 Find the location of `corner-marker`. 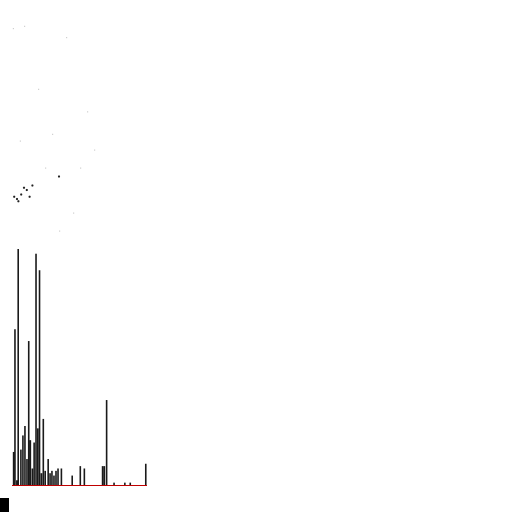

corner-marker is located at coordinates (4, 505).